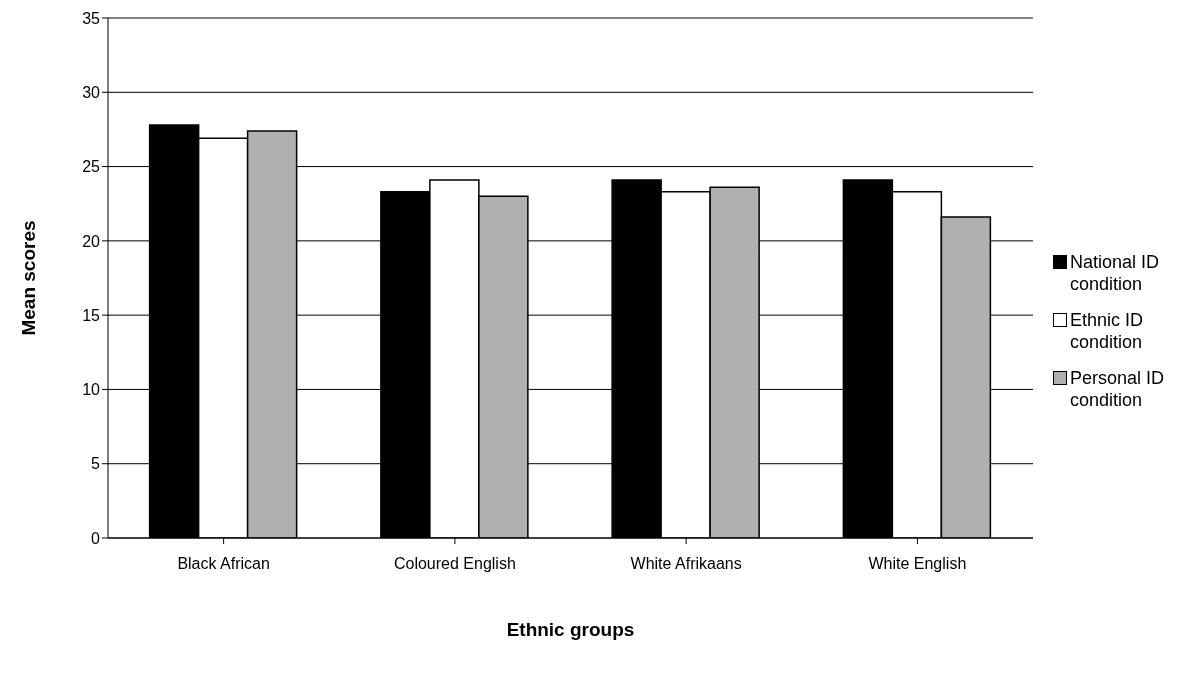 This screenshot has height=677, width=1201. Describe the element at coordinates (454, 564) in the screenshot. I see `x-tick-label: Coloured English` at that location.